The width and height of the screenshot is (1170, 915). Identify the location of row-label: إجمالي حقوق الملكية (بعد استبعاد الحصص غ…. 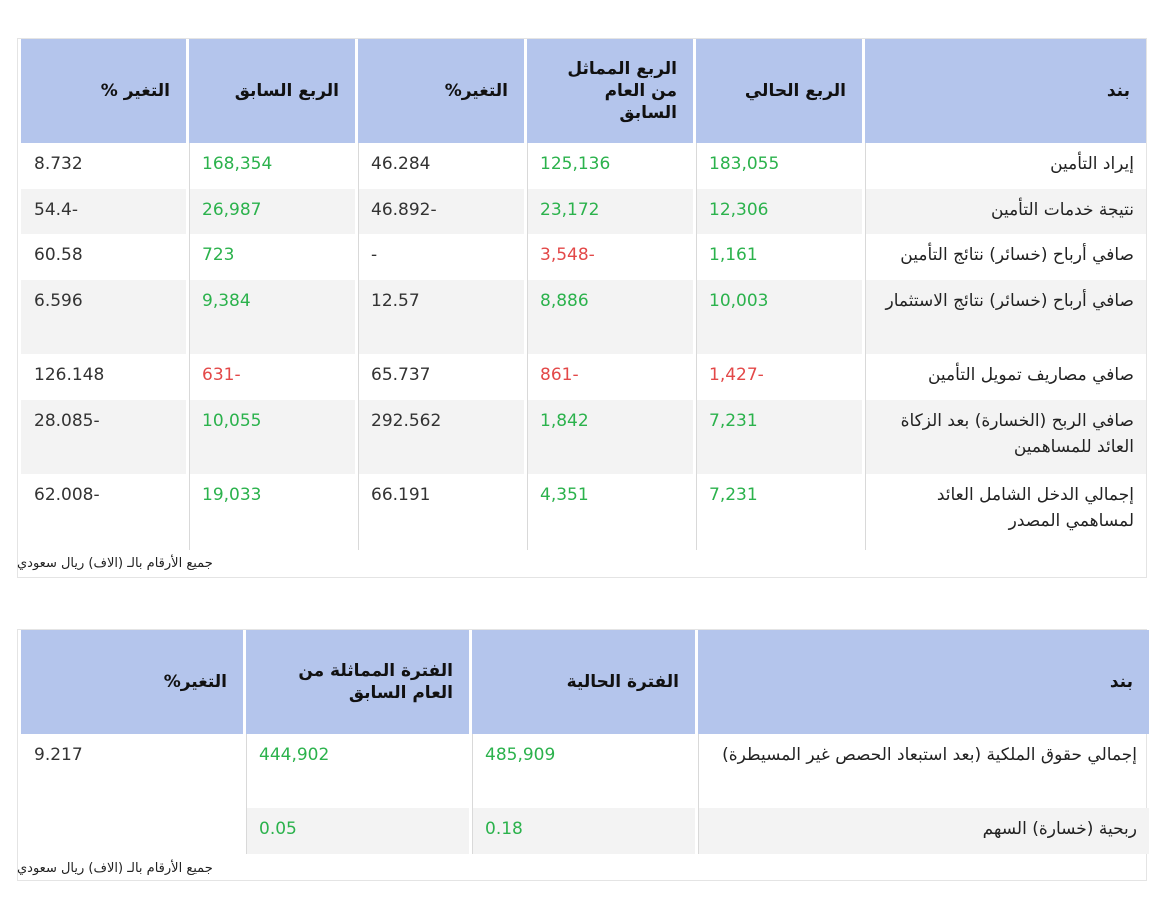
(923, 771).